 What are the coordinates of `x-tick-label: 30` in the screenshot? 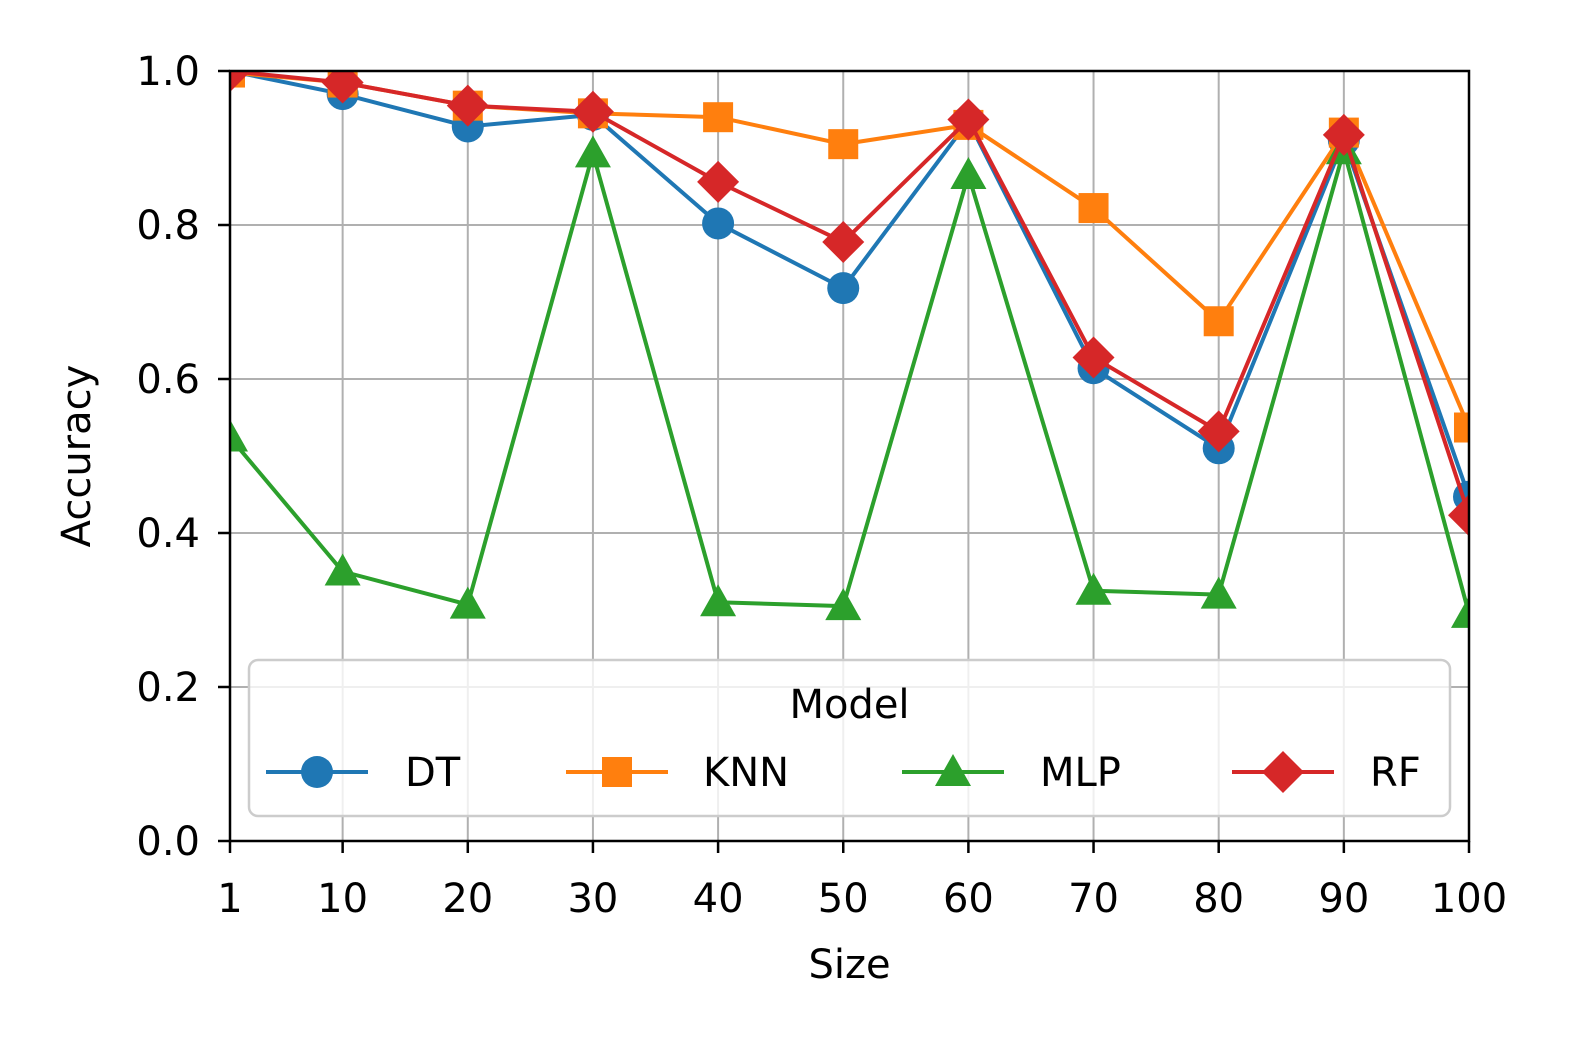 It's located at (592, 899).